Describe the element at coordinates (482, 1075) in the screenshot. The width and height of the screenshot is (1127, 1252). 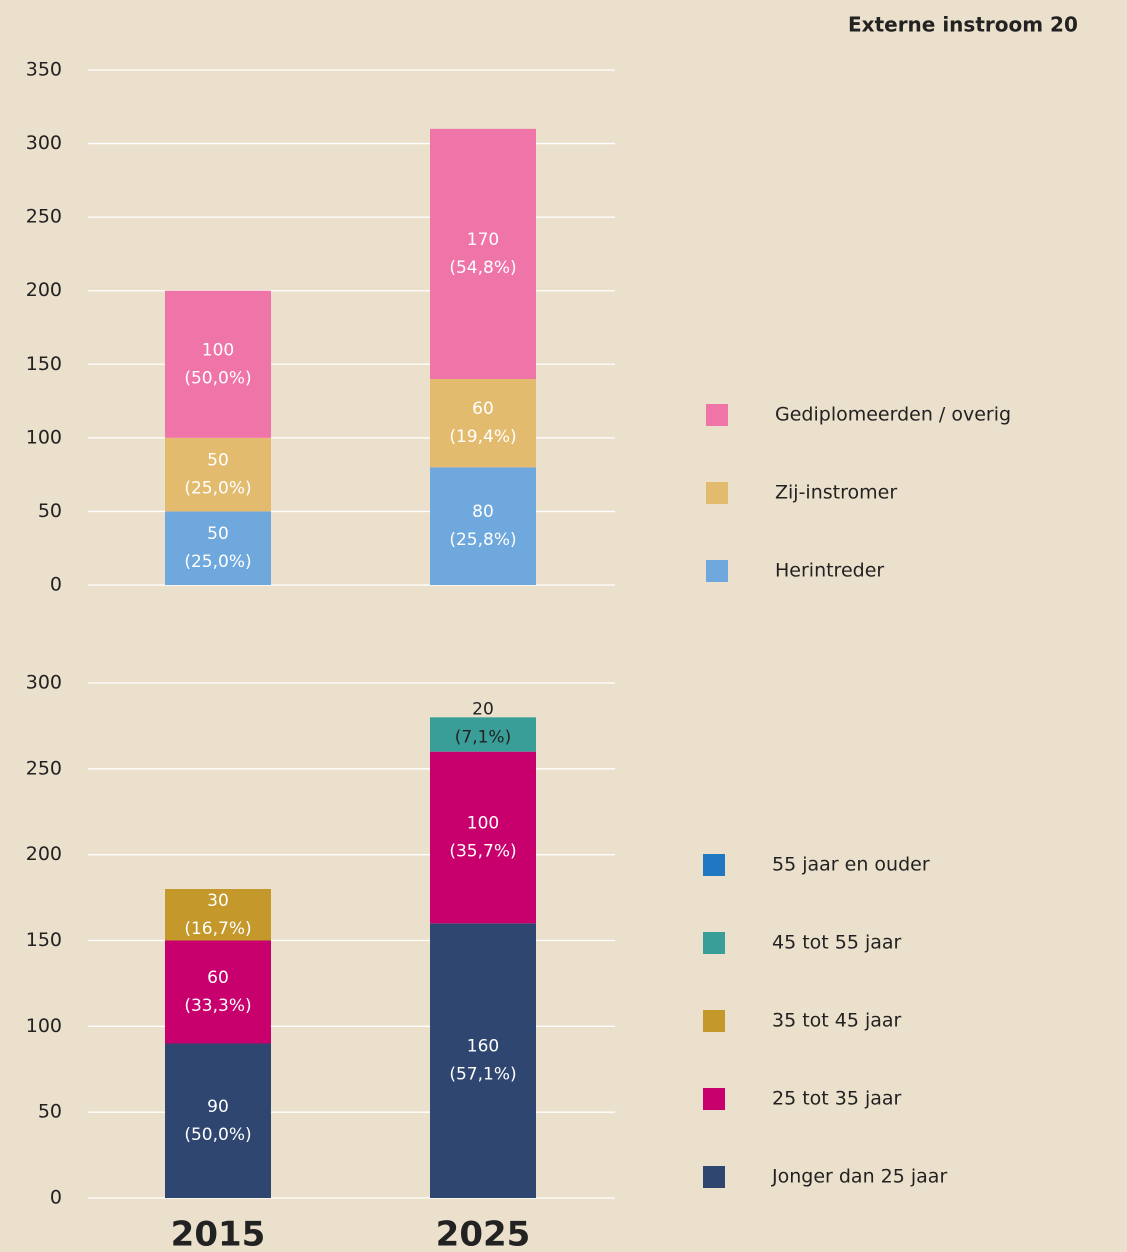
I see `value-label-line: (57,1%)` at that location.